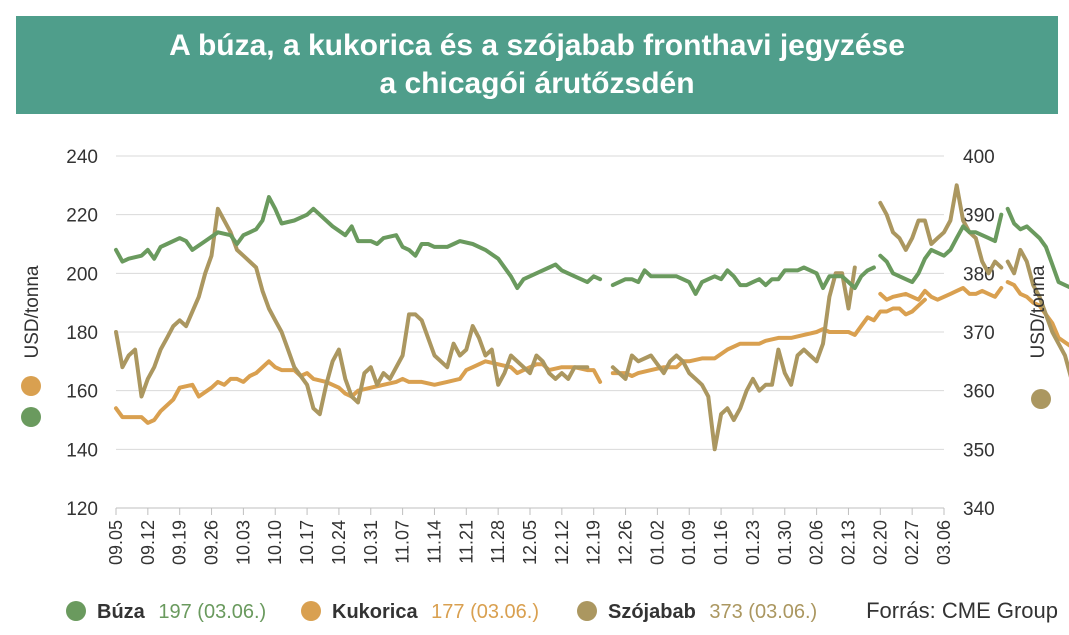 The image size is (1069, 635). What do you see at coordinates (817, 542) in the screenshot?
I see `x-tick-label: 02.06` at bounding box center [817, 542].